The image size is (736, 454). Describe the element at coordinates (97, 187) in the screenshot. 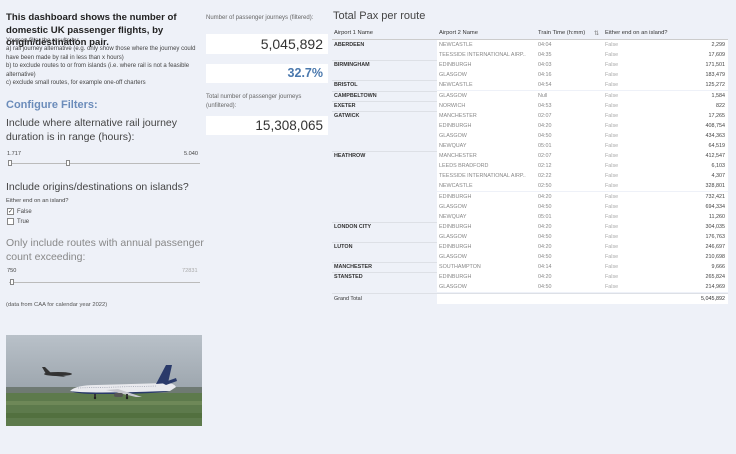

I see `island-filter-label: Include origins/destinations on islands?` at that location.